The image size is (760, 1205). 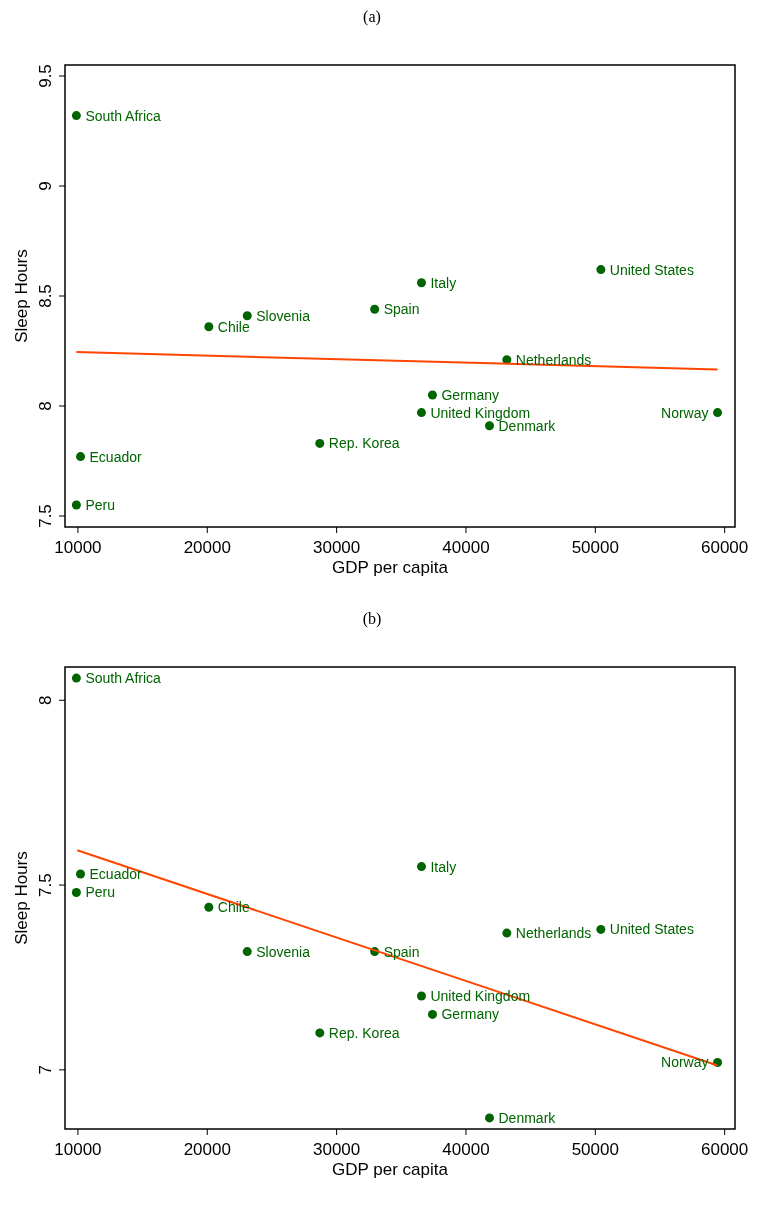 I want to click on chart-title: (b), so click(x=372, y=619).